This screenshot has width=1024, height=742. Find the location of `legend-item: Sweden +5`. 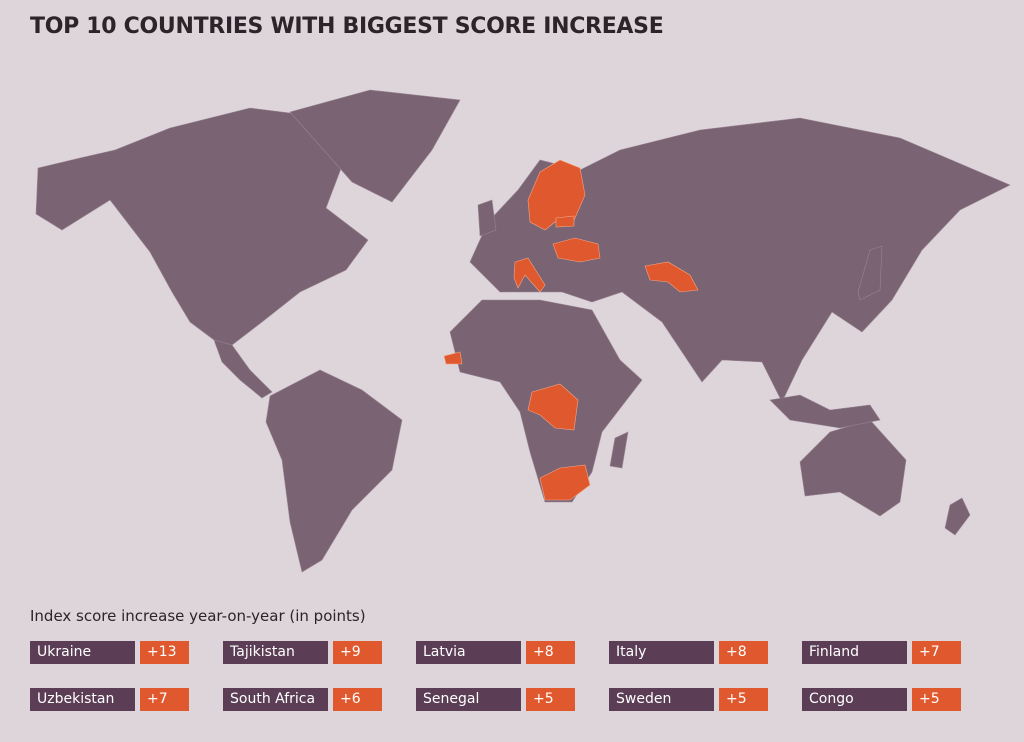

legend-item: Sweden +5 is located at coordinates (688, 699).